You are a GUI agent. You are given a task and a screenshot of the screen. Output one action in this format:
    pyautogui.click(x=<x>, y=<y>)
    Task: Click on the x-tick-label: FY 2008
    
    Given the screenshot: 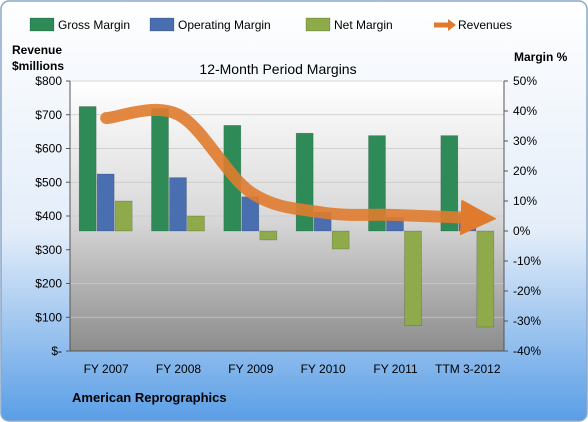 What is the action you would take?
    pyautogui.click(x=178, y=369)
    